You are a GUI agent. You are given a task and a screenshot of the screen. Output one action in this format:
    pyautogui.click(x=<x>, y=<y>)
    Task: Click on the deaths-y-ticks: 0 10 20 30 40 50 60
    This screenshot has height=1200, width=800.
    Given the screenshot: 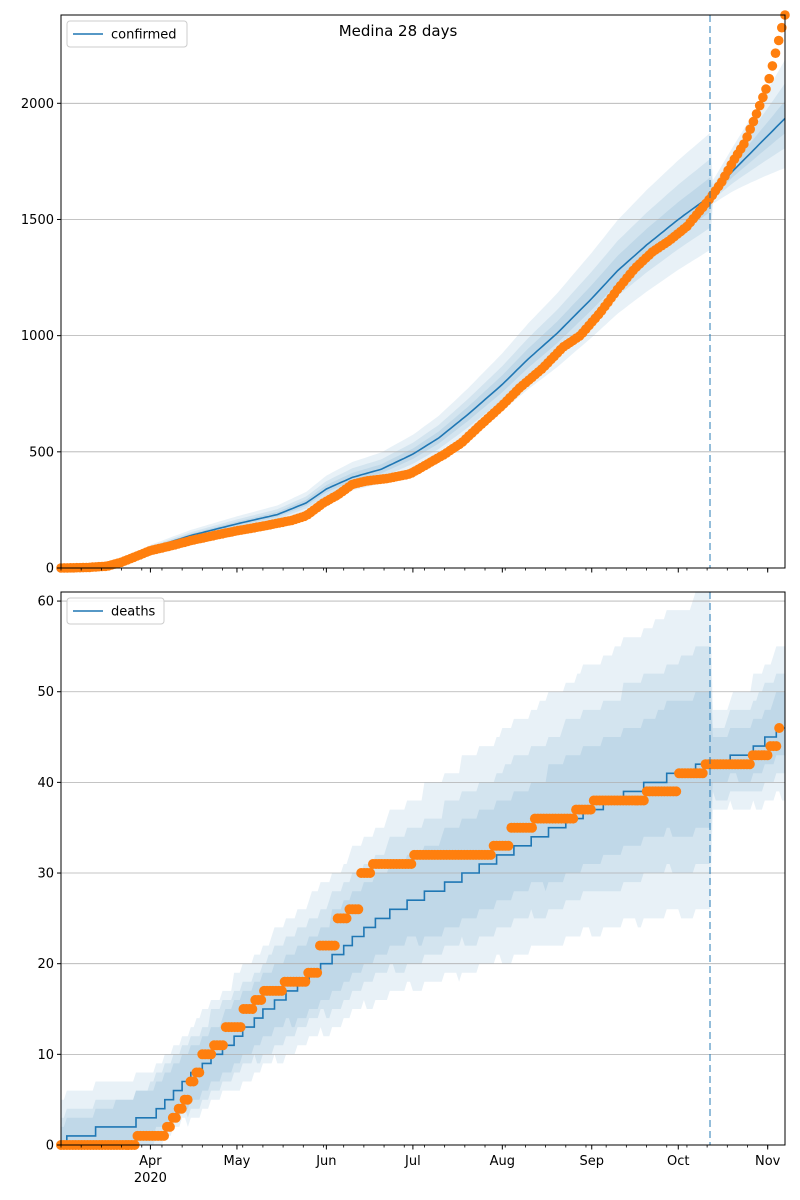 What is the action you would take?
    pyautogui.click(x=49, y=874)
    